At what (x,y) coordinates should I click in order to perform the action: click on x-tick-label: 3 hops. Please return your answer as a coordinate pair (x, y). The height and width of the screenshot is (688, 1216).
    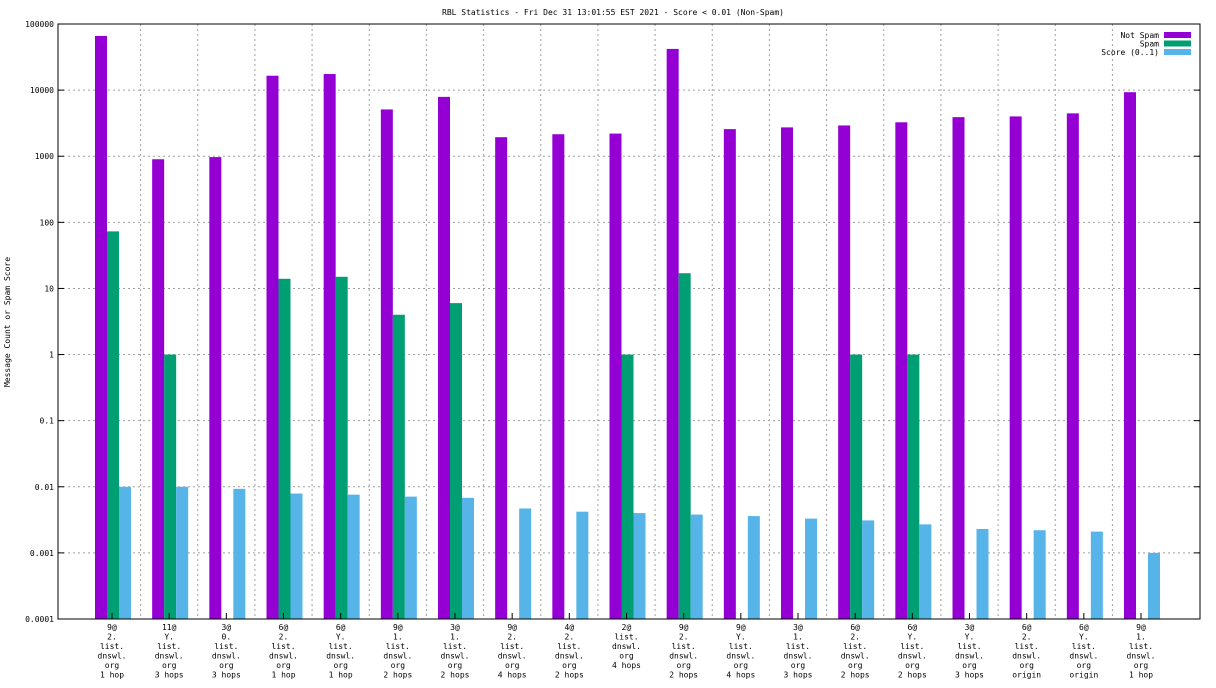
    Looking at the image, I should click on (169, 675).